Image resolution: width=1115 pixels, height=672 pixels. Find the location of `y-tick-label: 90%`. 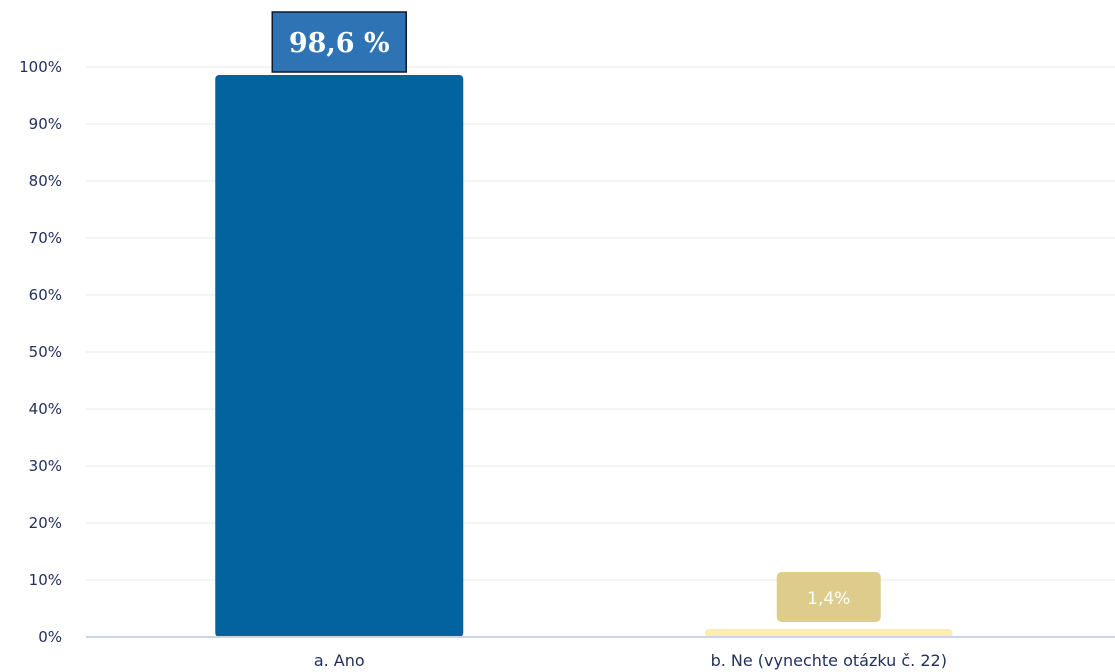

y-tick-label: 90% is located at coordinates (45, 124).